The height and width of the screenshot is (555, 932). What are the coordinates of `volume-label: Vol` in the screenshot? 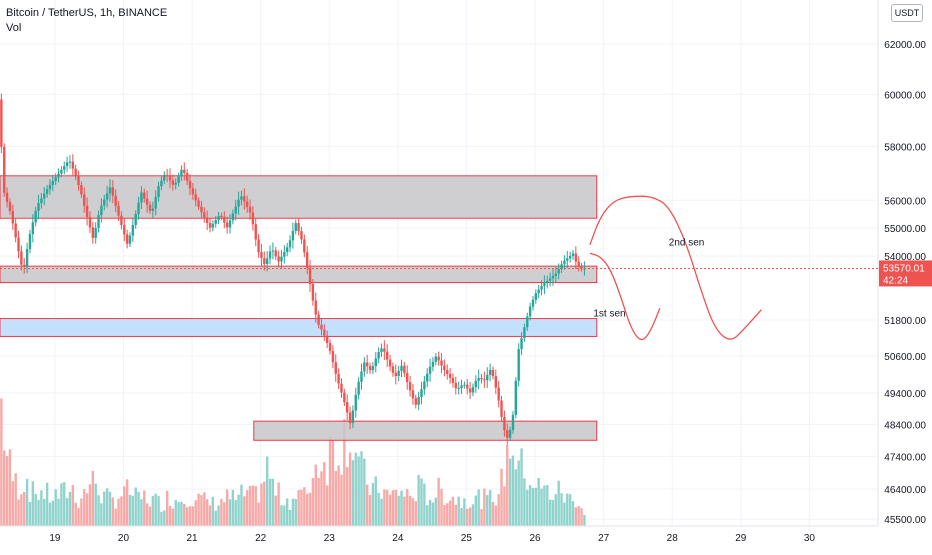 It's located at (14, 28).